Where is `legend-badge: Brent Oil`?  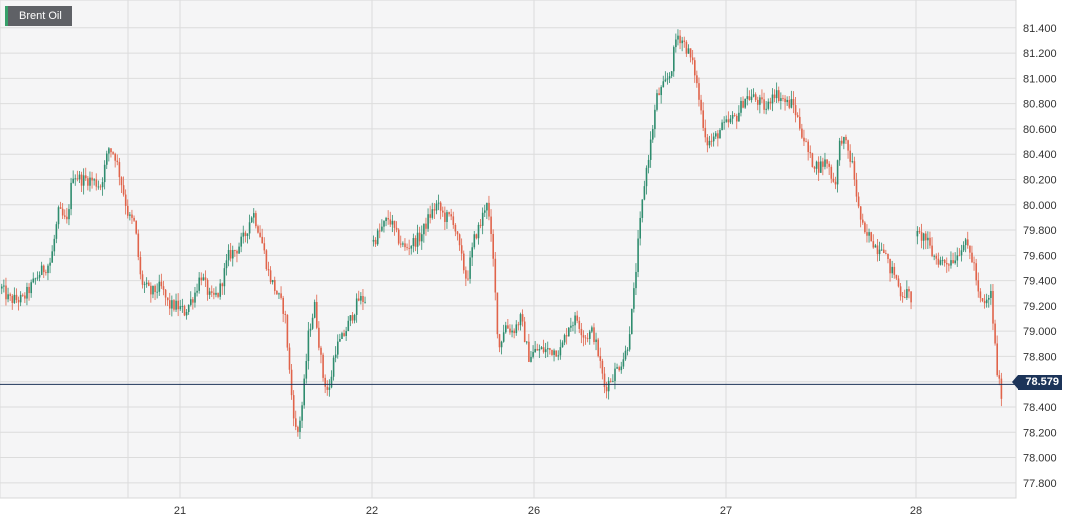
legend-badge: Brent Oil is located at coordinates (38, 16).